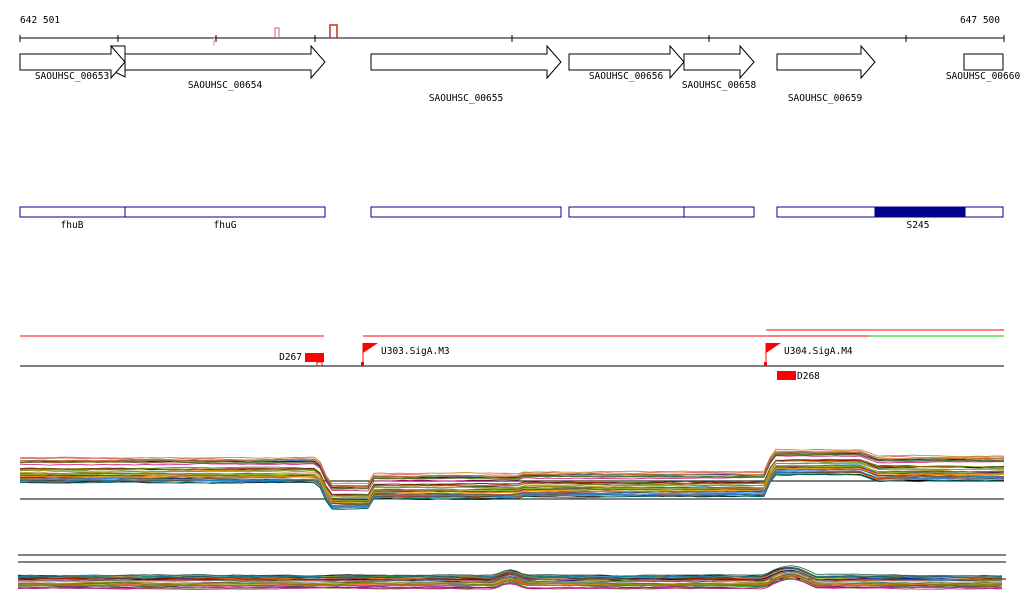 This screenshot has width=1024, height=611. Describe the element at coordinates (319, 363) in the screenshot. I see `terminator-stem` at that location.